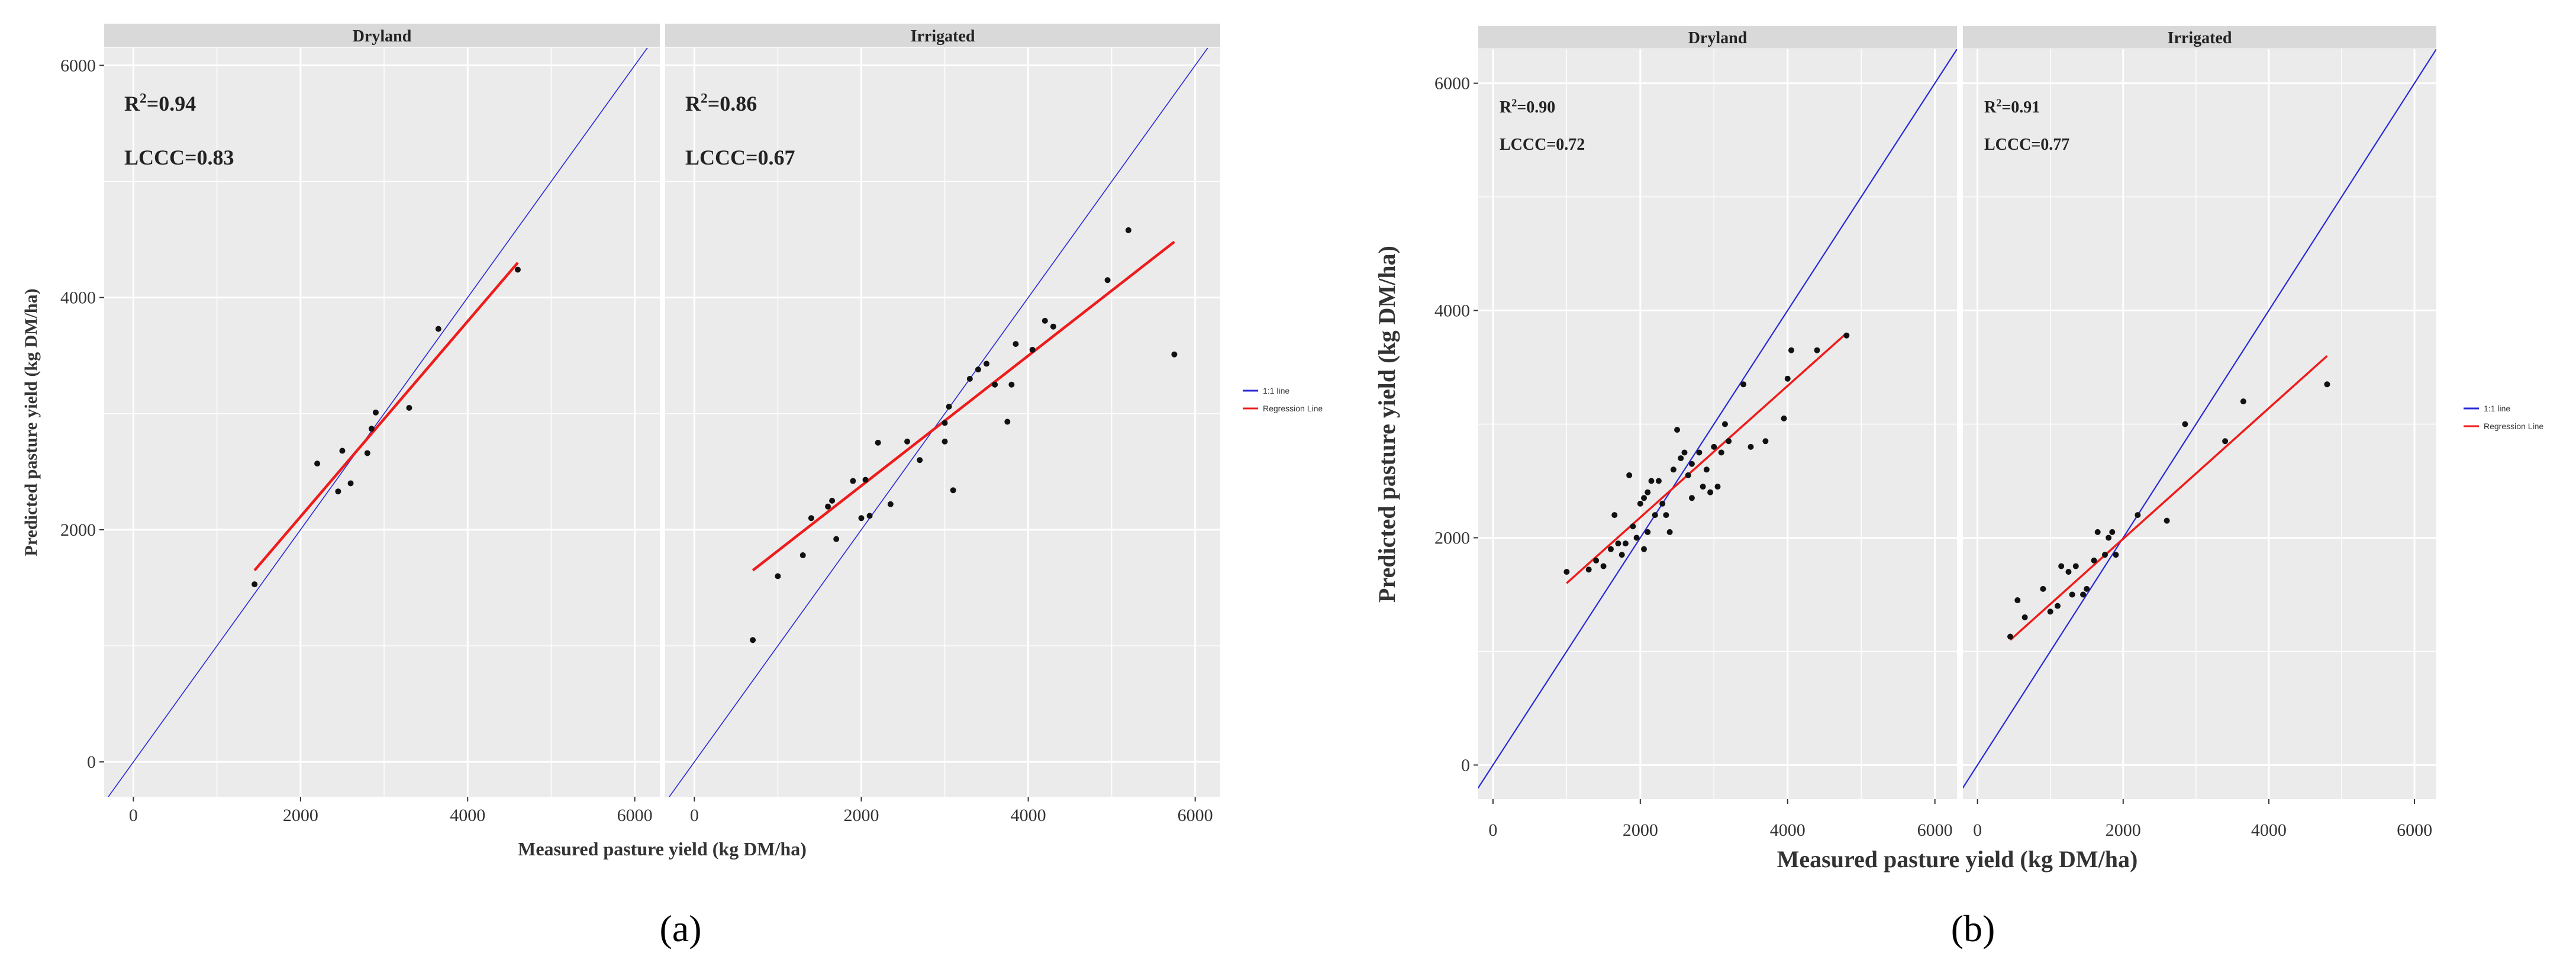  Describe the element at coordinates (680, 928) in the screenshot. I see `figure-panel-label: (a)` at that location.